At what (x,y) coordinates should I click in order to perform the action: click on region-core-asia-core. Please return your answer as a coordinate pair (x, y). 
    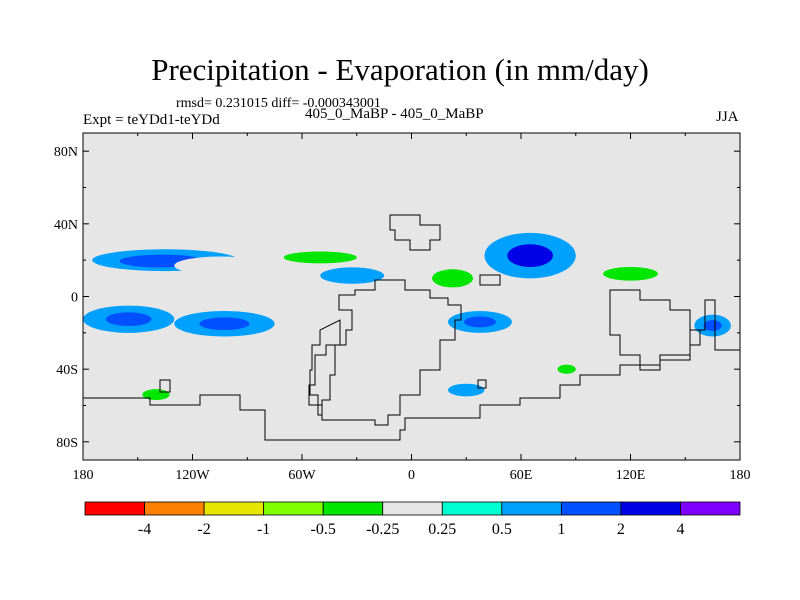
    Looking at the image, I should click on (530, 255).